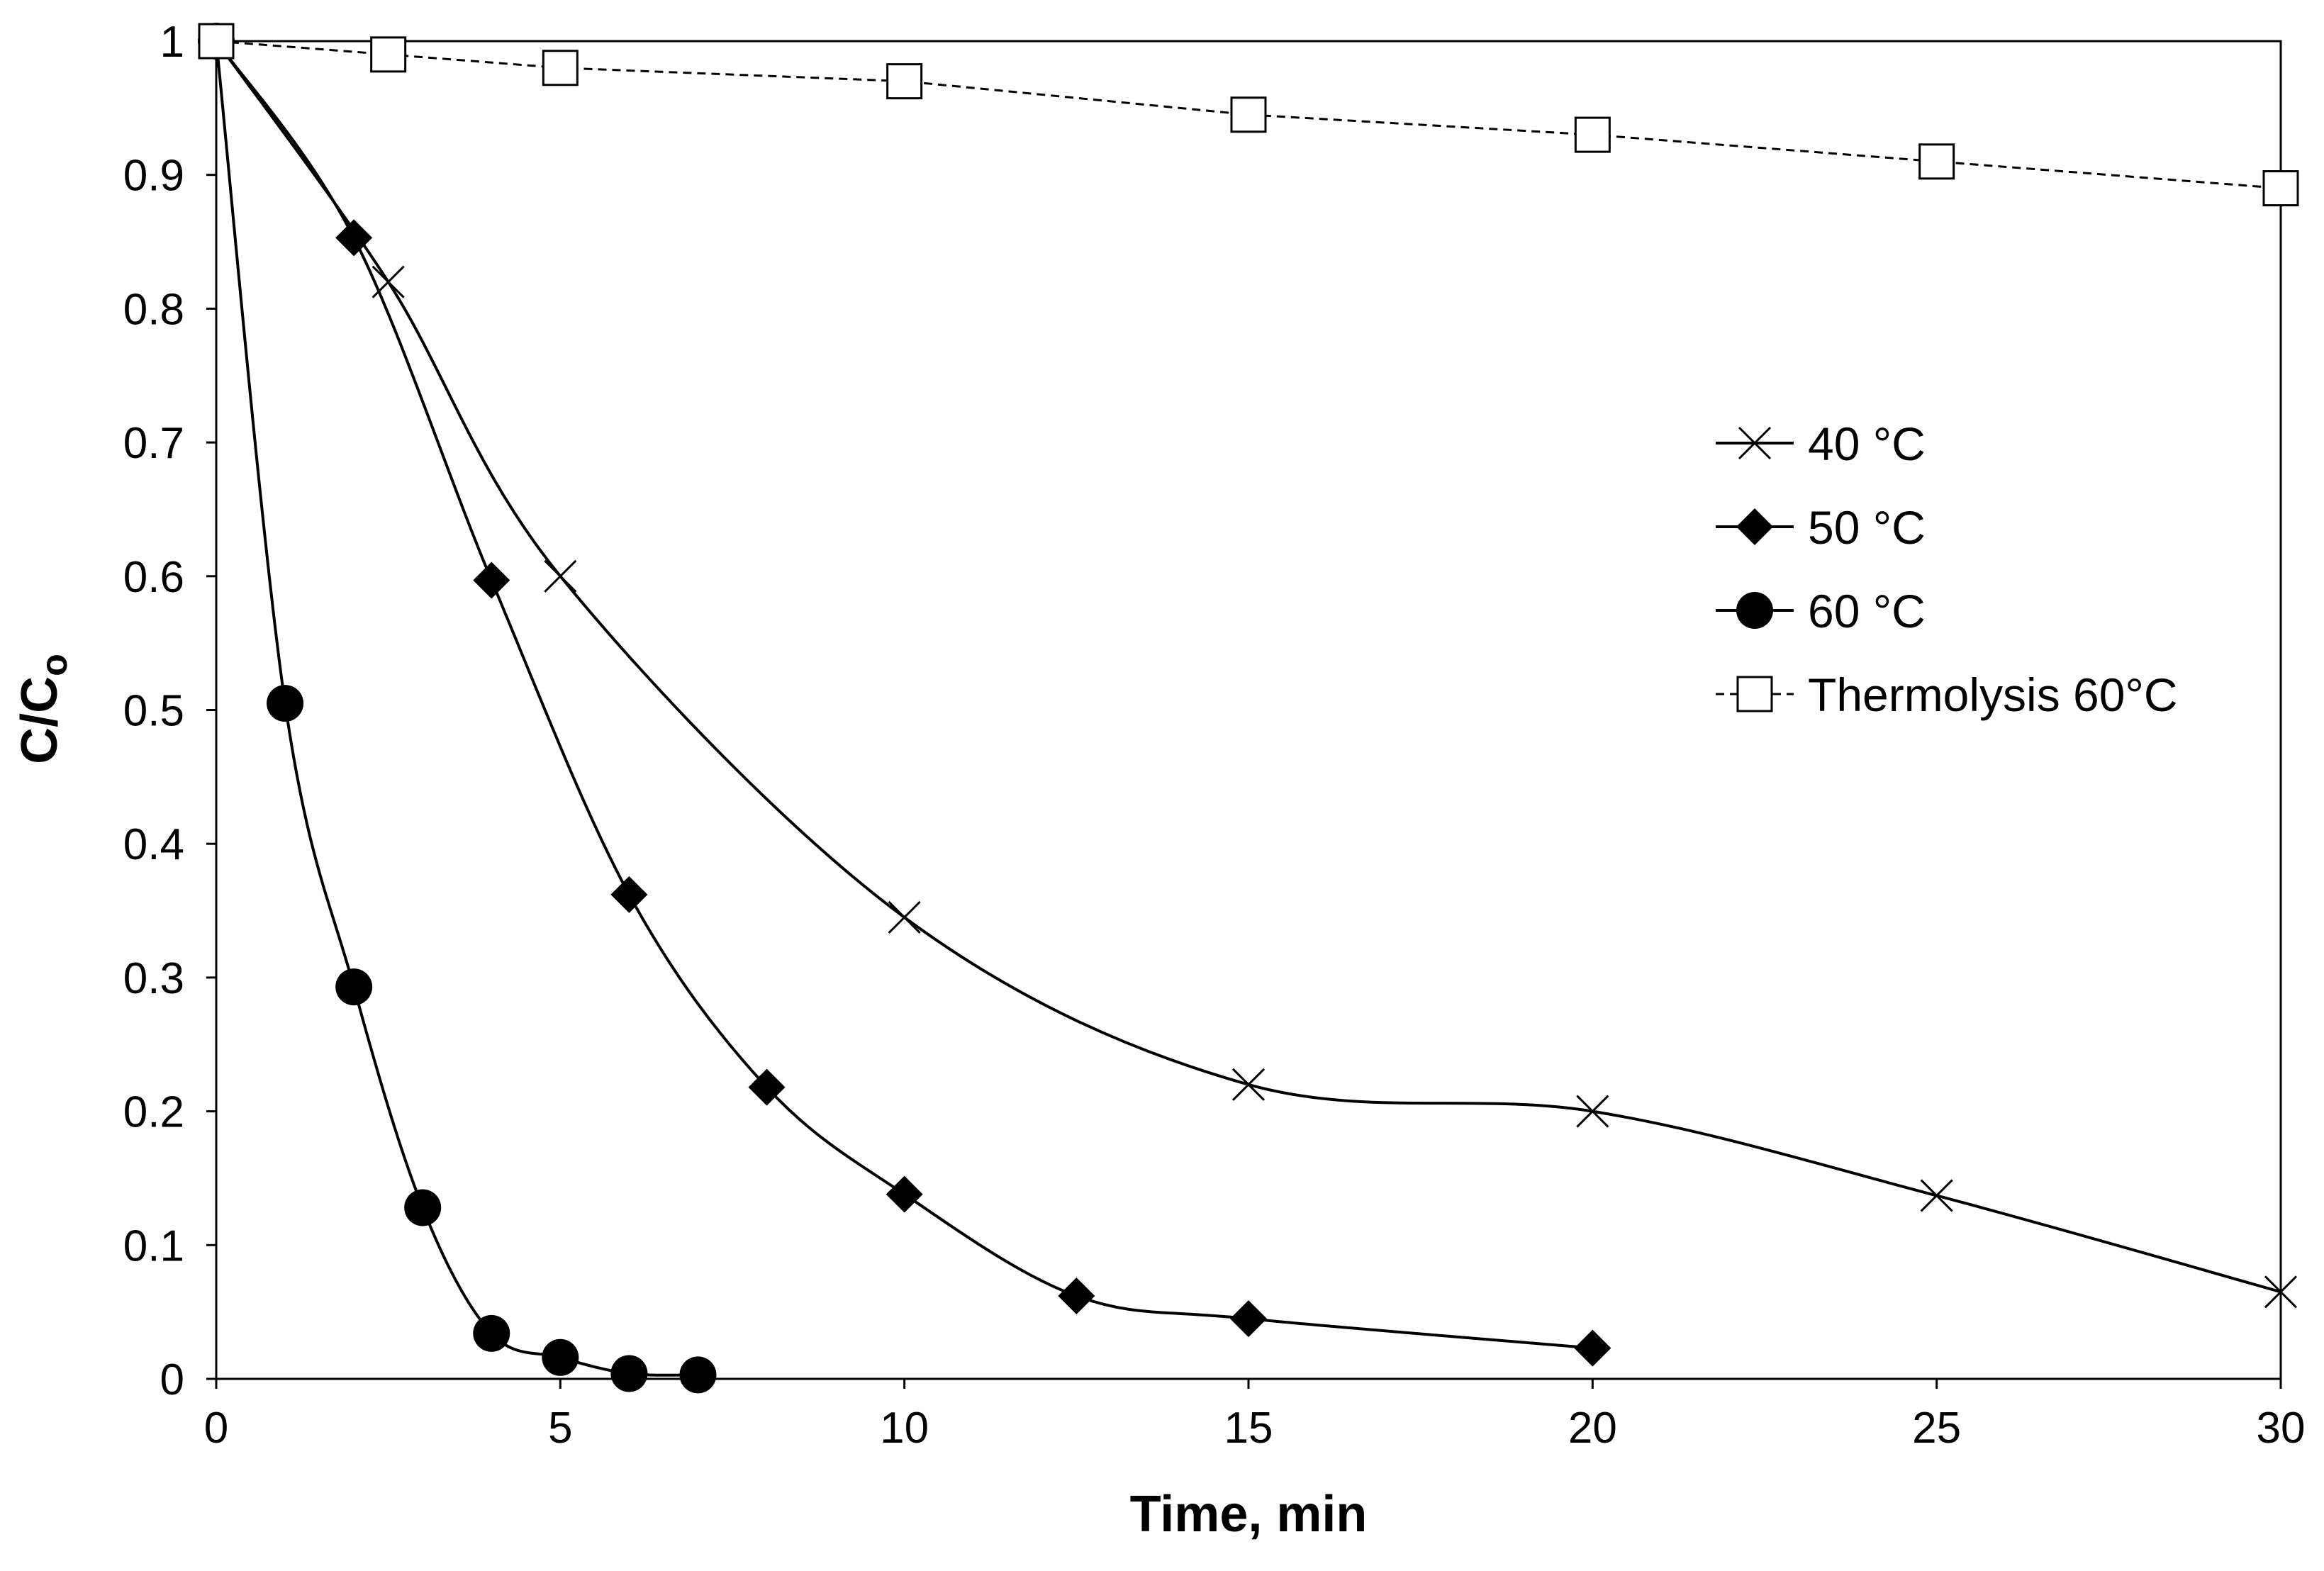  Describe the element at coordinates (1249, 1514) in the screenshot. I see `x-axis-title: Time, min` at that location.